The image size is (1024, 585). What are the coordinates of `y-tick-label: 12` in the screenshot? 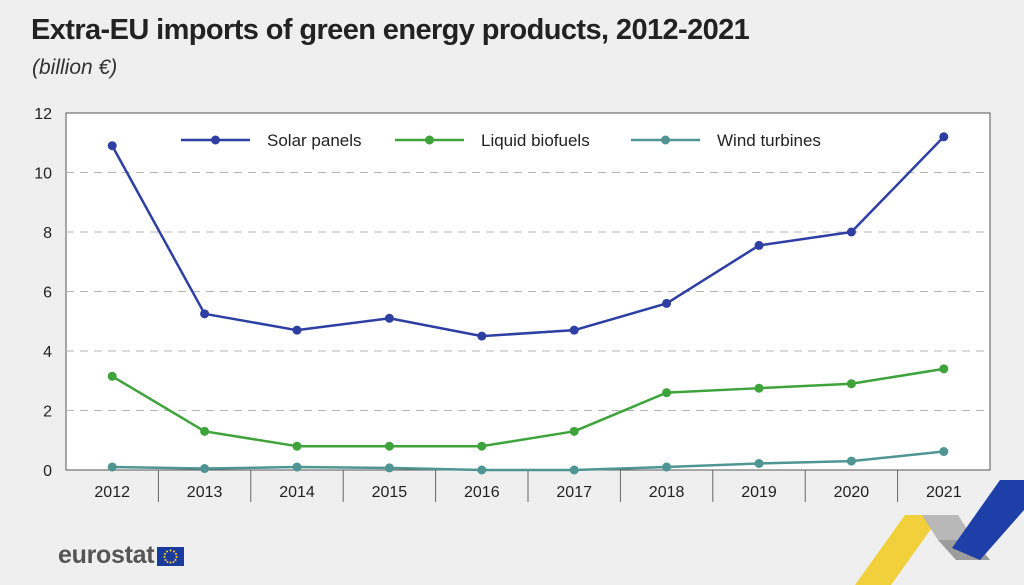 It's located at (43, 114).